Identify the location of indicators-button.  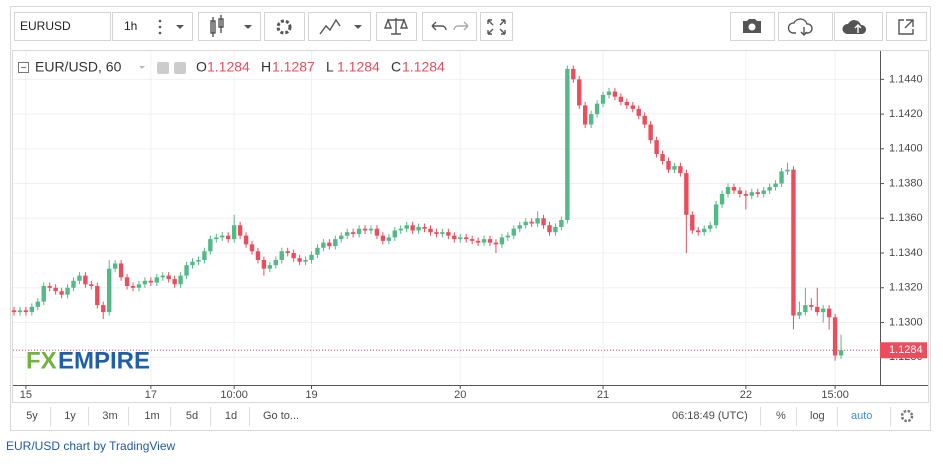
(339, 26).